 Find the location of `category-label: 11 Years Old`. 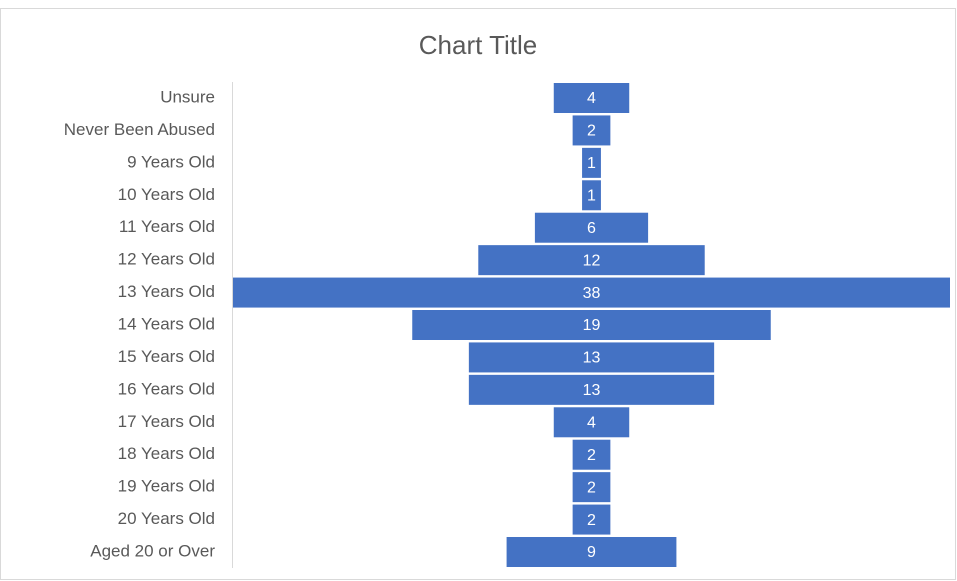

category-label: 11 Years Old is located at coordinates (167, 226).